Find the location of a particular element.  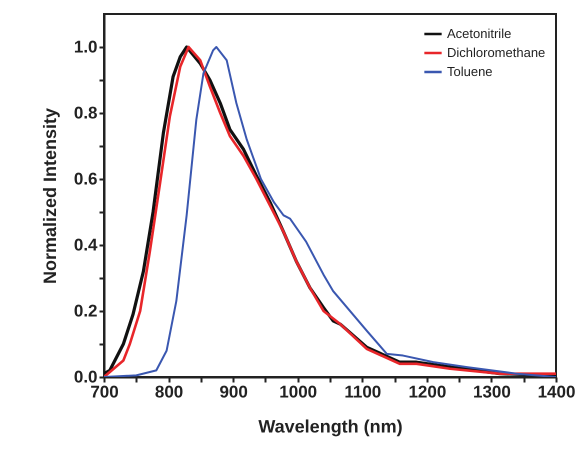

x-tick-label: 1300 is located at coordinates (492, 392).